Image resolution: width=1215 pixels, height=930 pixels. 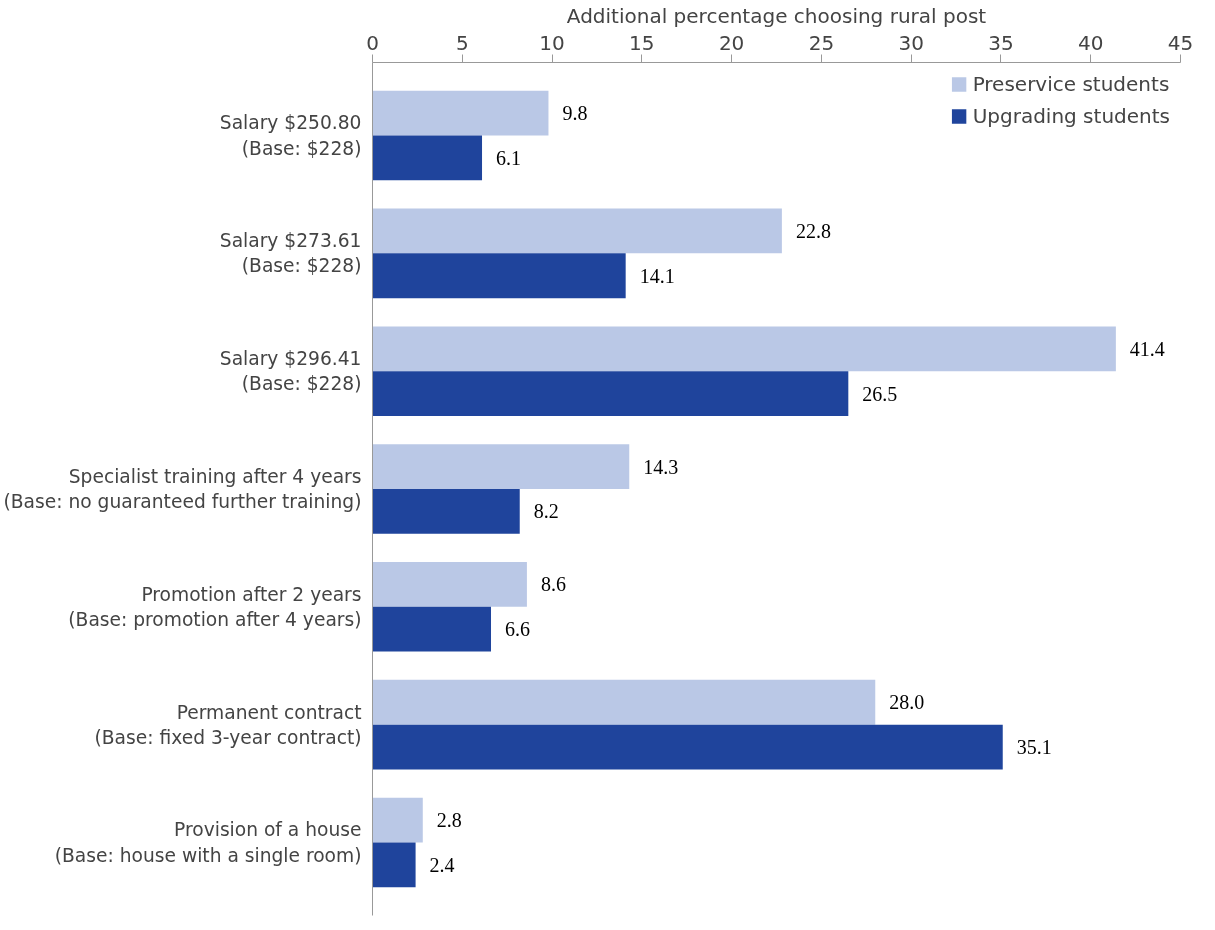 What do you see at coordinates (290, 135) in the screenshot?
I see `y-tick-label: Salary $250.80 (Base: $228)` at bounding box center [290, 135].